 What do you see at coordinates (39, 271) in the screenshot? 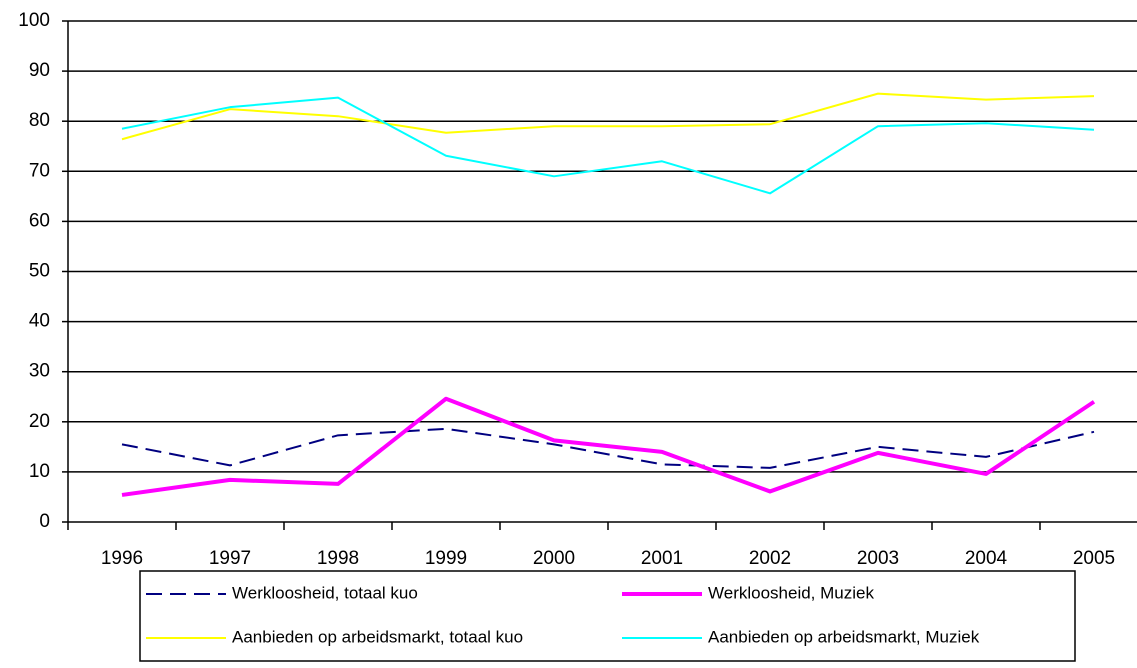
I see `y-tick-label: 50` at bounding box center [39, 271].